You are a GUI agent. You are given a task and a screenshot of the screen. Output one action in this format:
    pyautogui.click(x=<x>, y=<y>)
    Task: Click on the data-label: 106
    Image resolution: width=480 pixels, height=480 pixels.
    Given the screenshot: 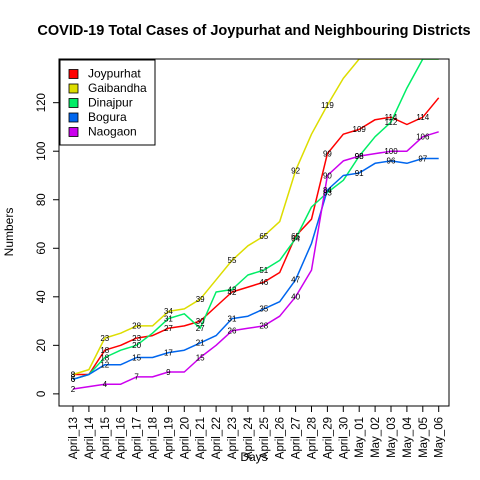 What is the action you would take?
    pyautogui.click(x=423, y=136)
    